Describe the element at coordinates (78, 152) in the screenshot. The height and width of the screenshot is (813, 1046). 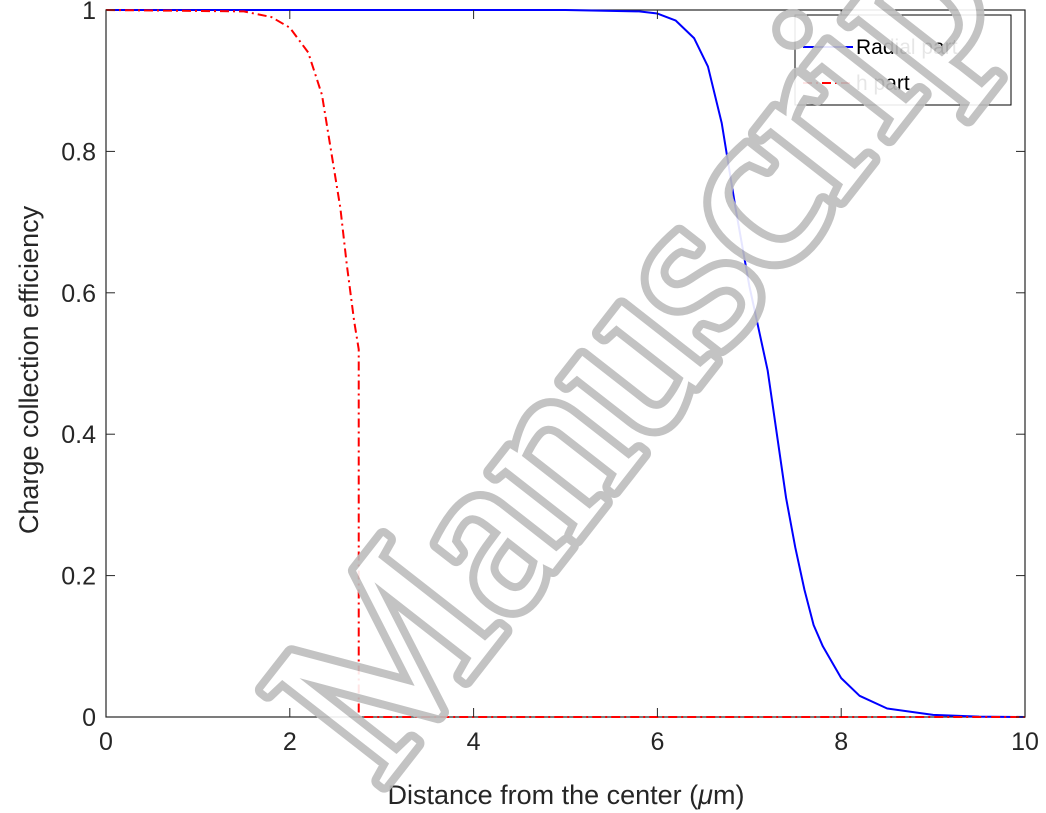
I see `y-tick-label: 0.8` at that location.